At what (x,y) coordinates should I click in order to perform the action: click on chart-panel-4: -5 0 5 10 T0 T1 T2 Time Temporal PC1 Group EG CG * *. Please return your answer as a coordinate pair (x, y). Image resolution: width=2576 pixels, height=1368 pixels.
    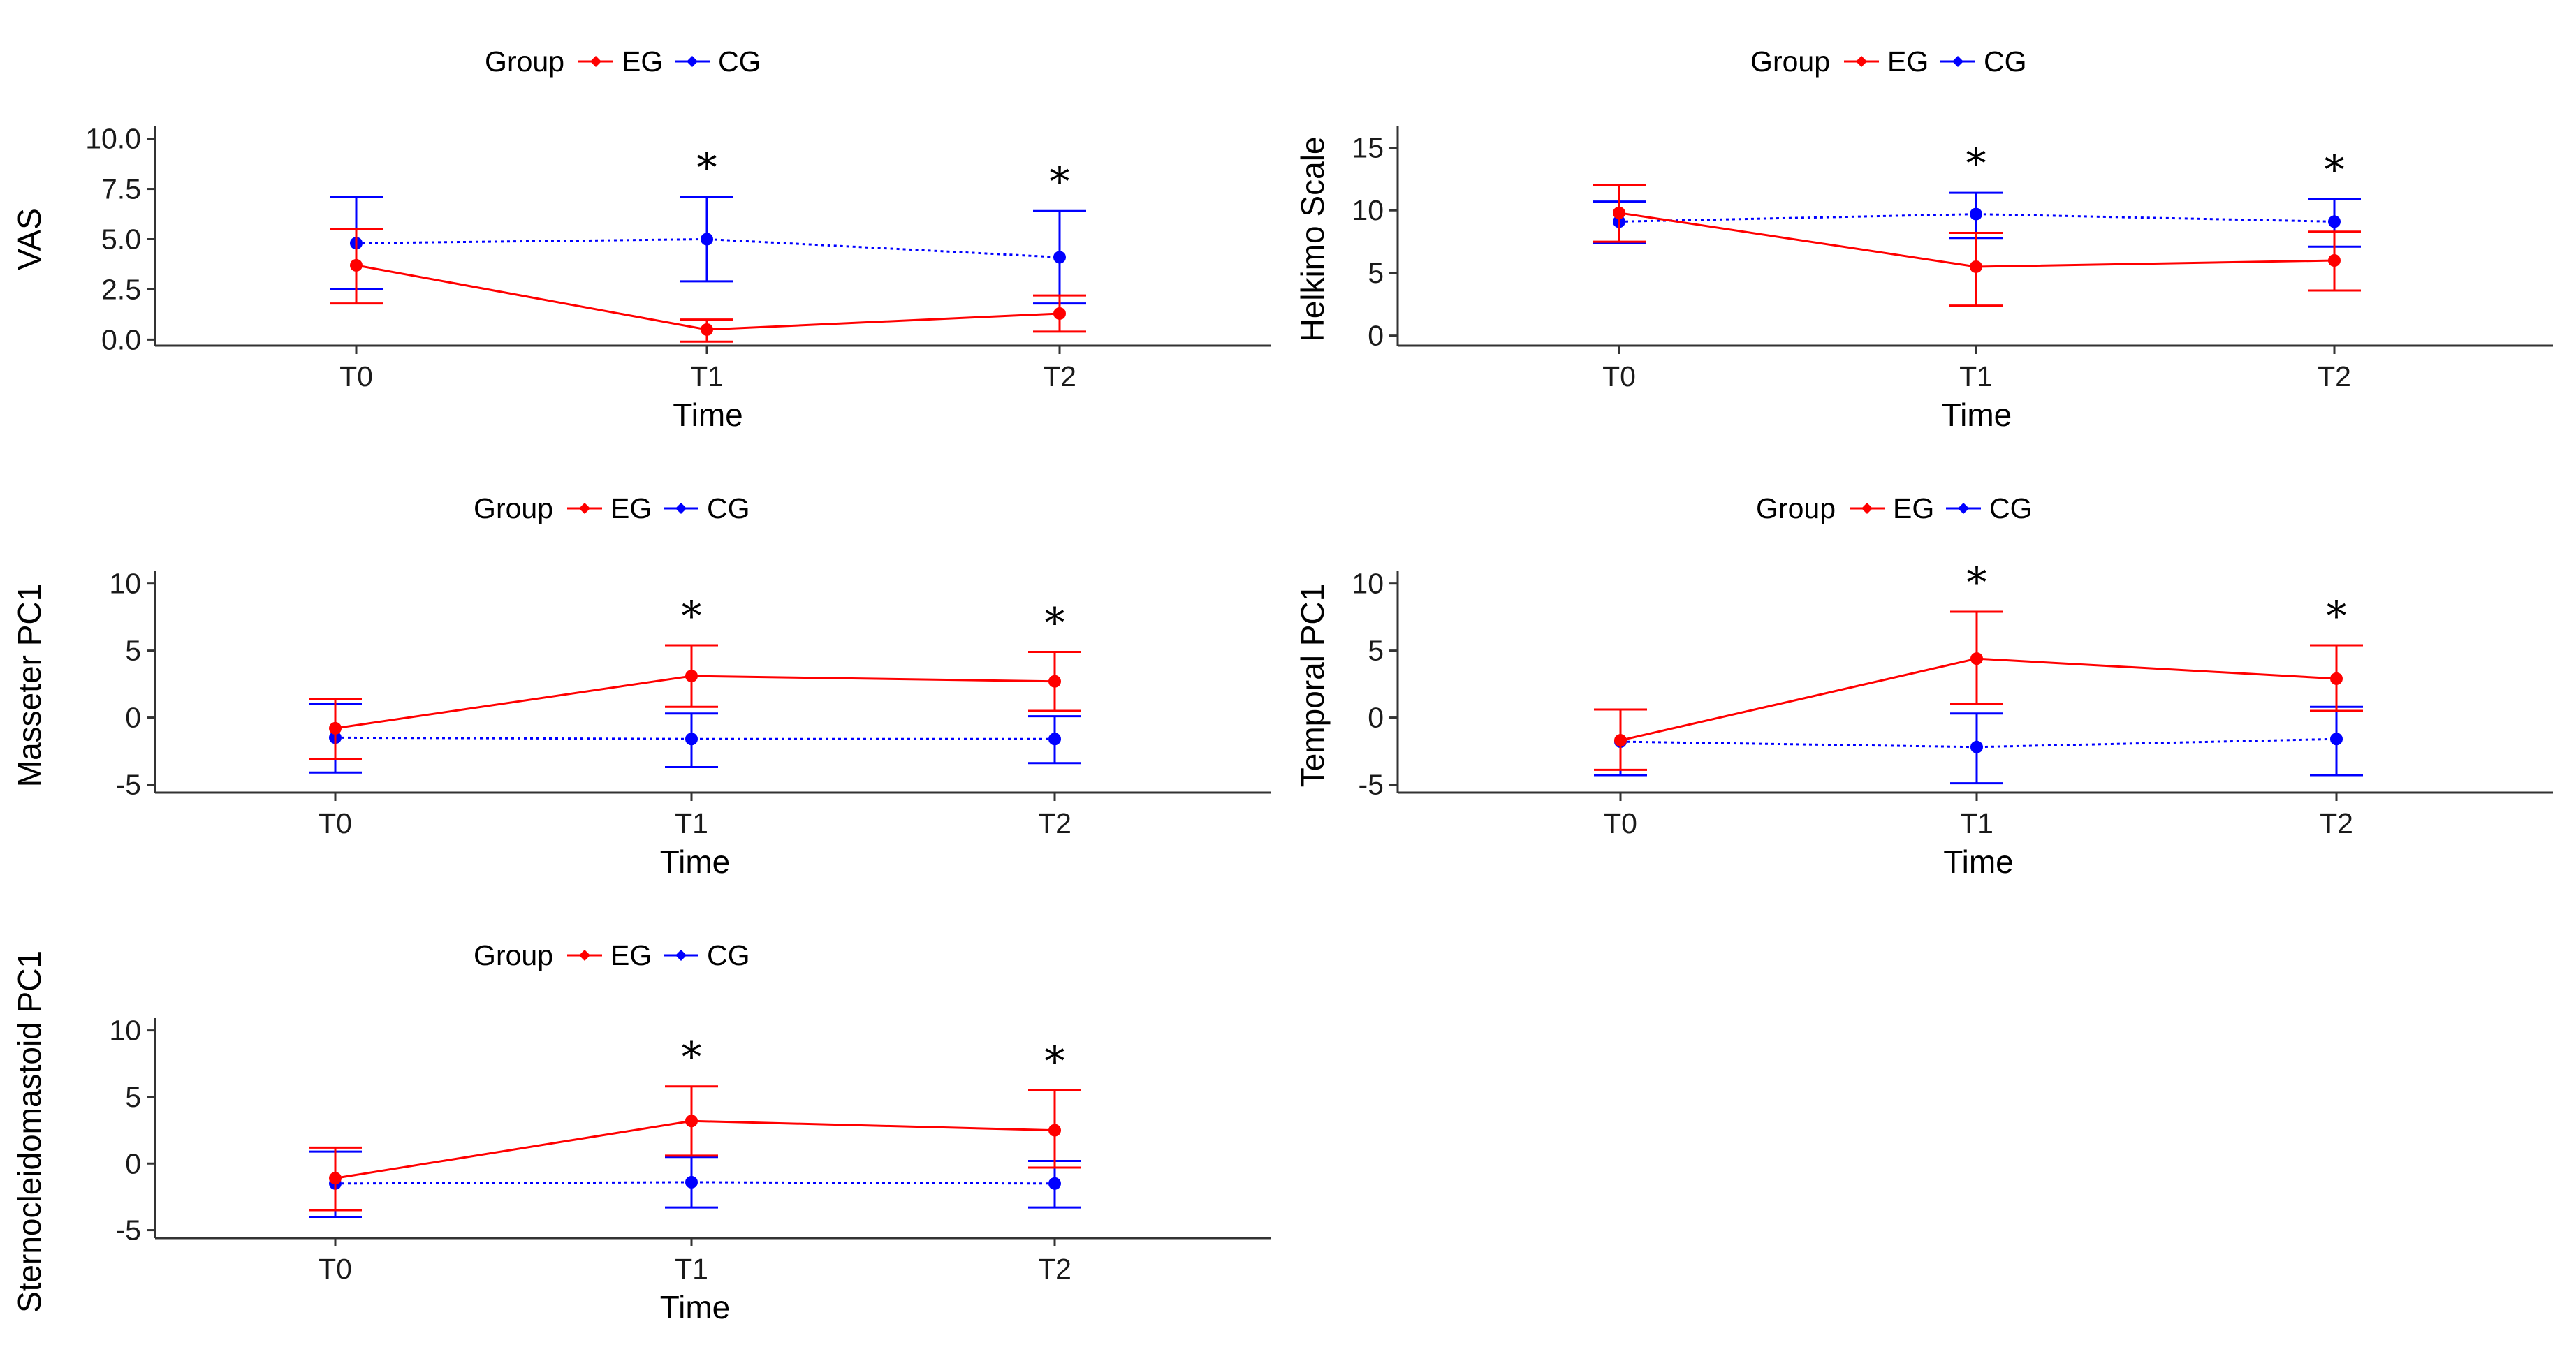
    Looking at the image, I should click on (1924, 686).